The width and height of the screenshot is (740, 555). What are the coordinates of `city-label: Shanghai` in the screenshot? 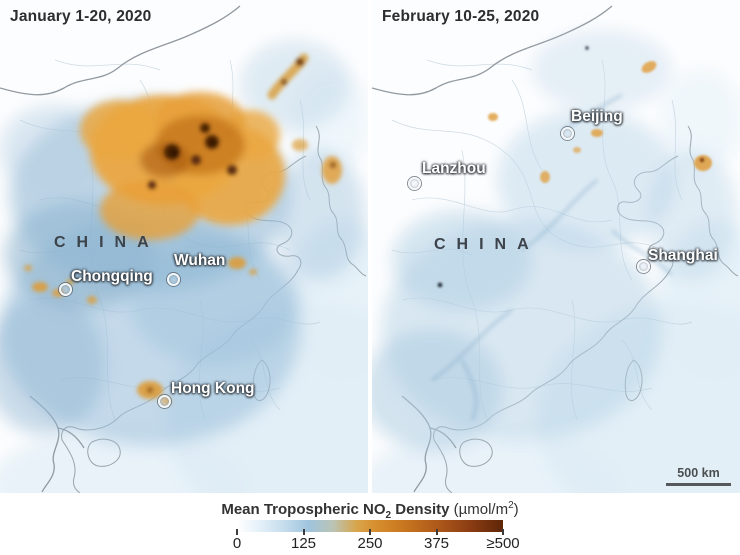 It's located at (683, 255).